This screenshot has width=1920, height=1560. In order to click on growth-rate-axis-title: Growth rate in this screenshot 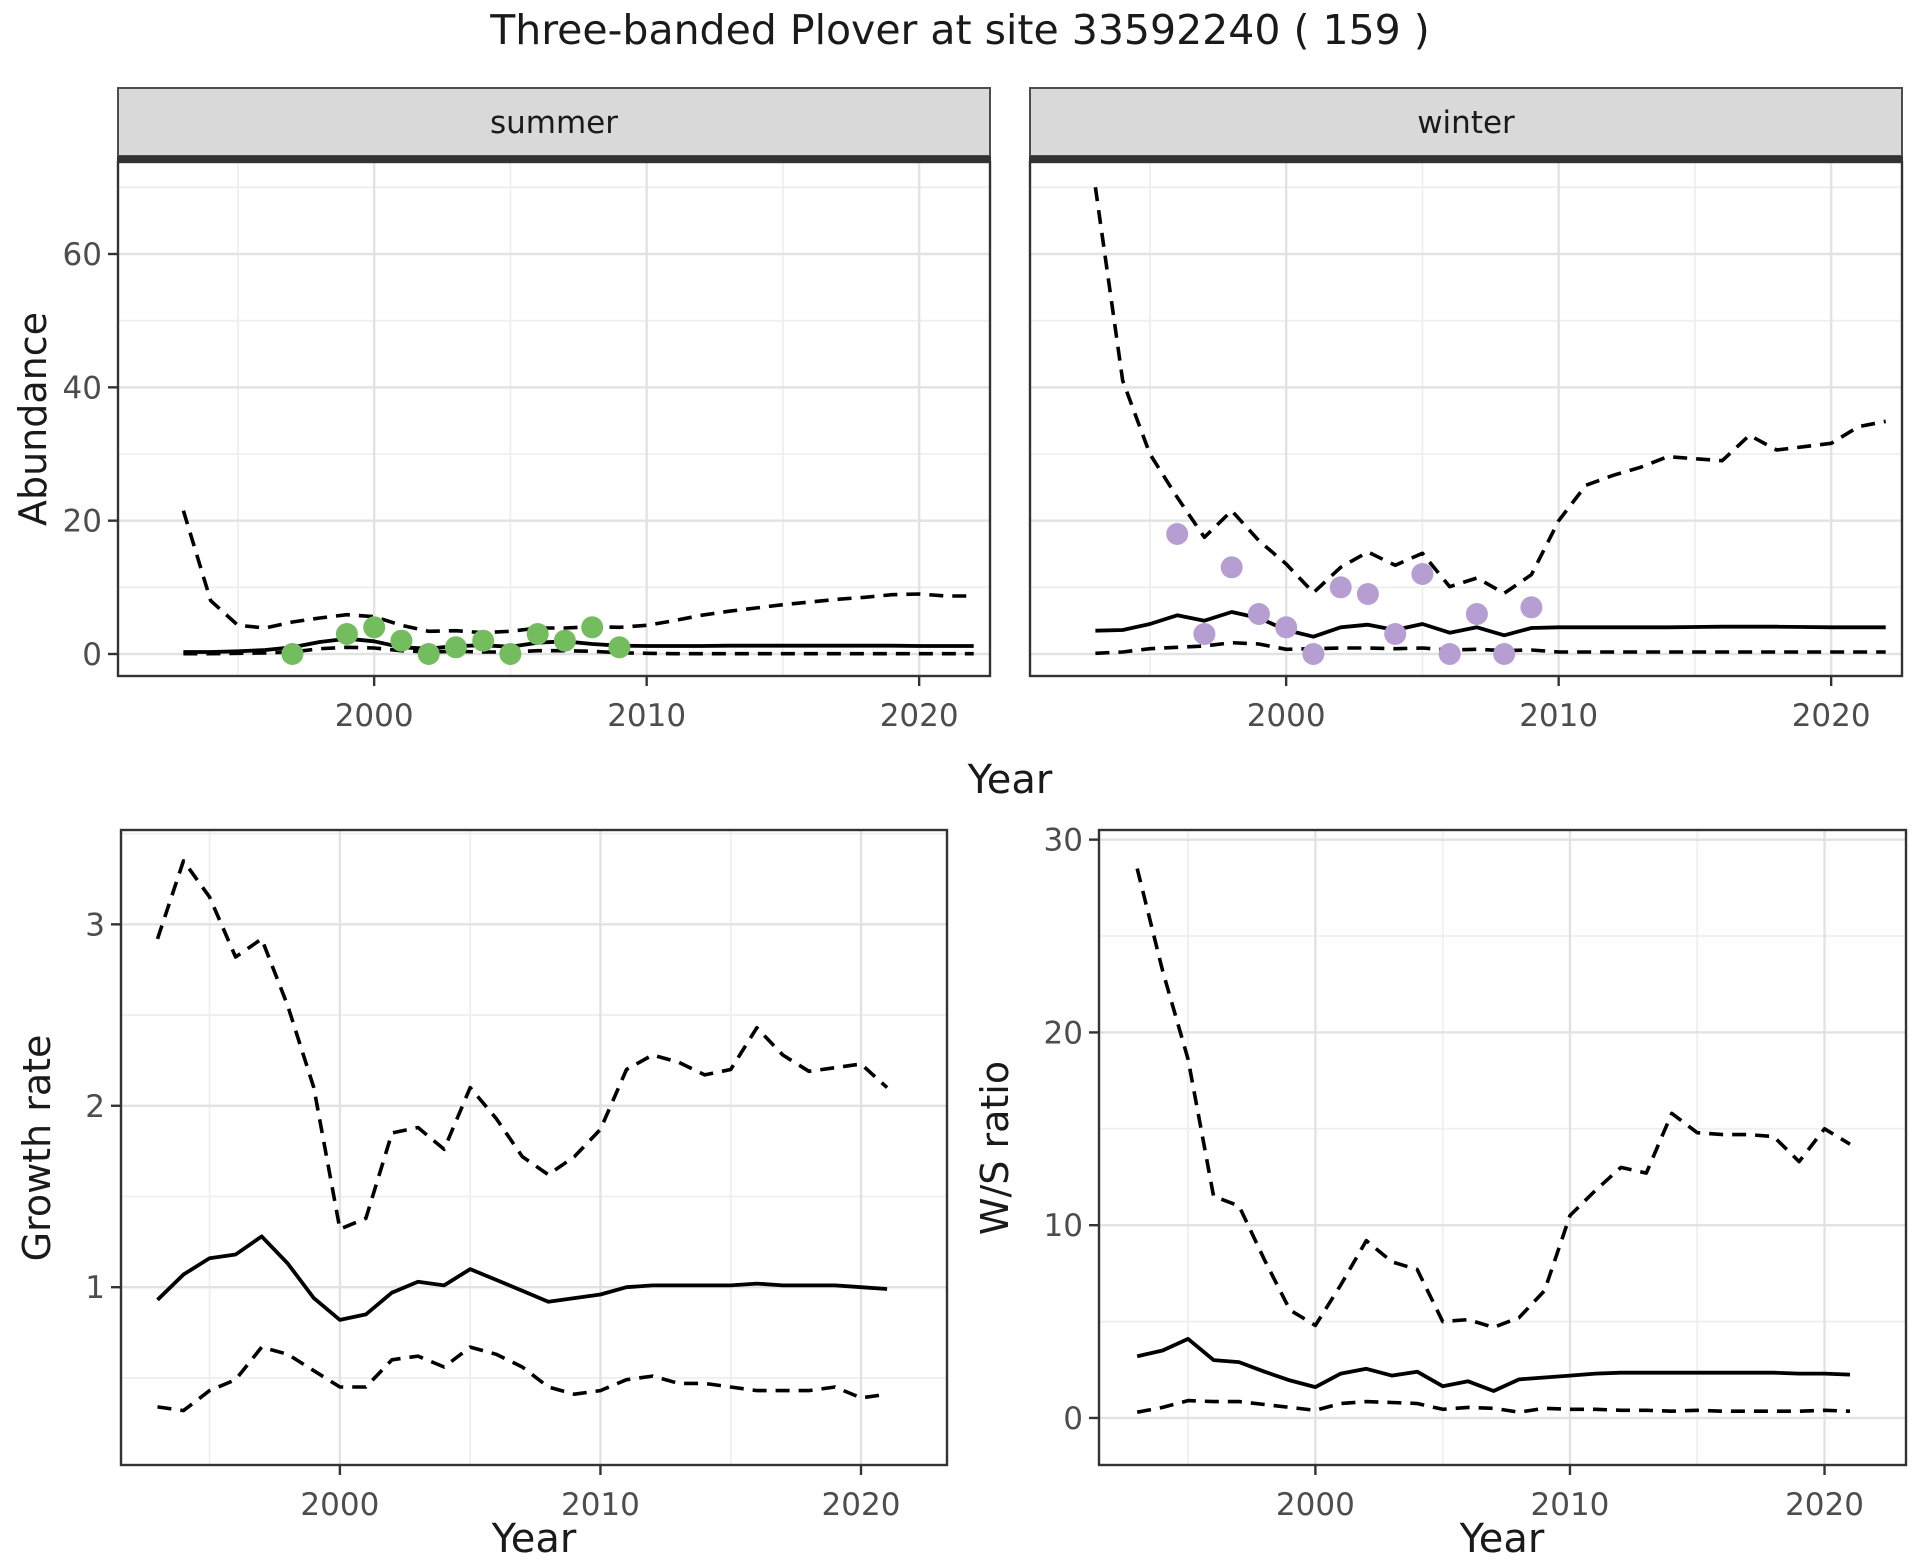, I will do `click(37, 1148)`.